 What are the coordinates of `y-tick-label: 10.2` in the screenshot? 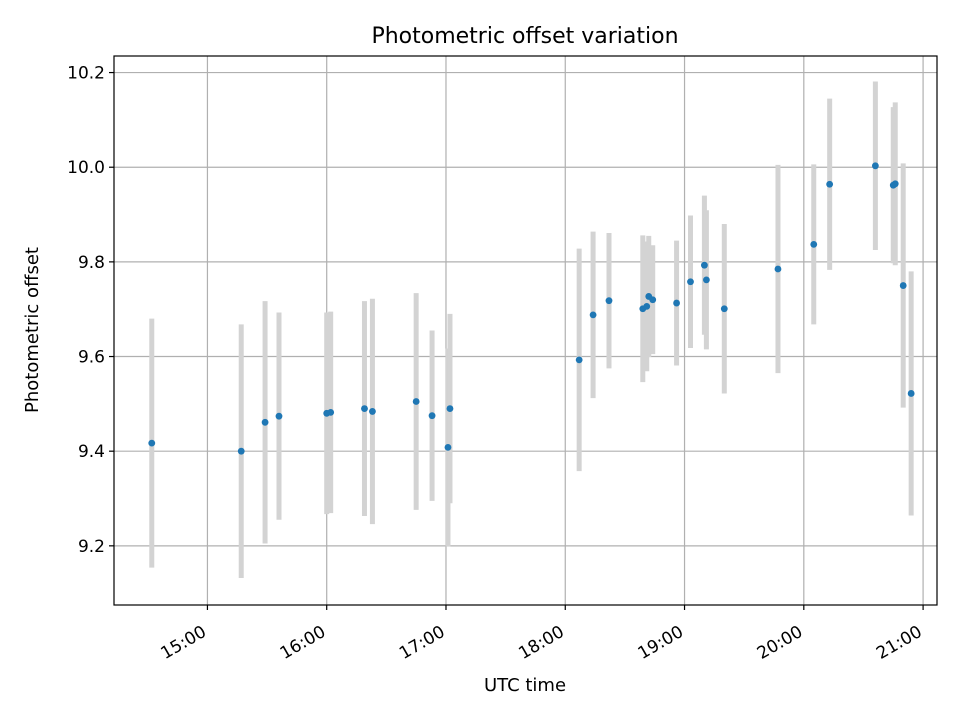 It's located at (86, 74).